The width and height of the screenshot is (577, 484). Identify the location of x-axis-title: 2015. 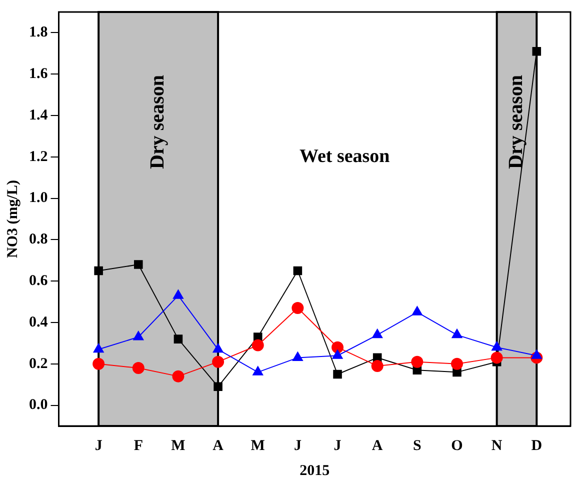
(315, 470).